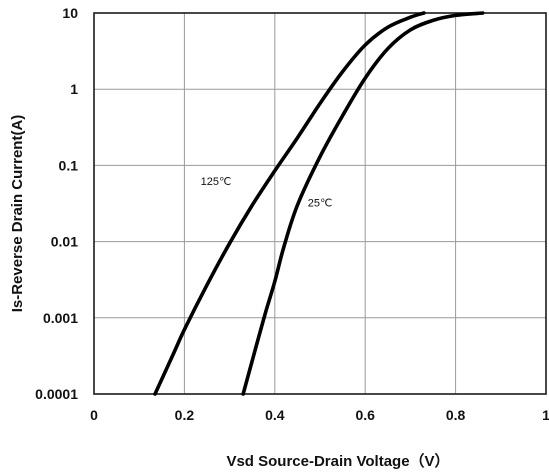 Image resolution: width=549 pixels, height=472 pixels. Describe the element at coordinates (70, 13) in the screenshot. I see `y-tick-label: 10` at that location.